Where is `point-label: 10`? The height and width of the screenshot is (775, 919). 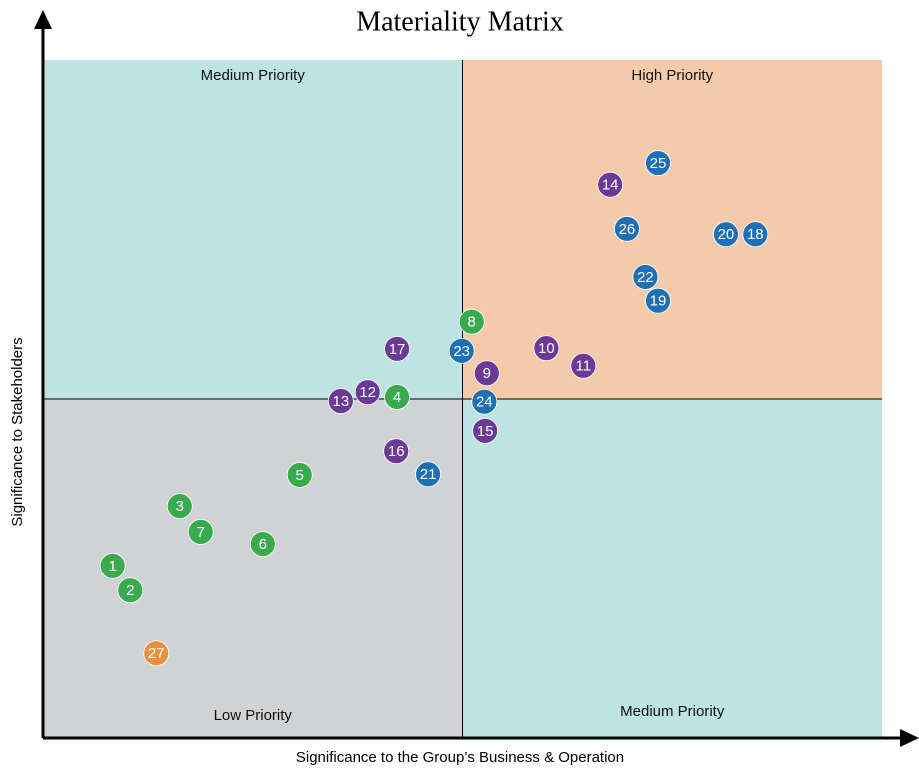 point-label: 10 is located at coordinates (546, 348).